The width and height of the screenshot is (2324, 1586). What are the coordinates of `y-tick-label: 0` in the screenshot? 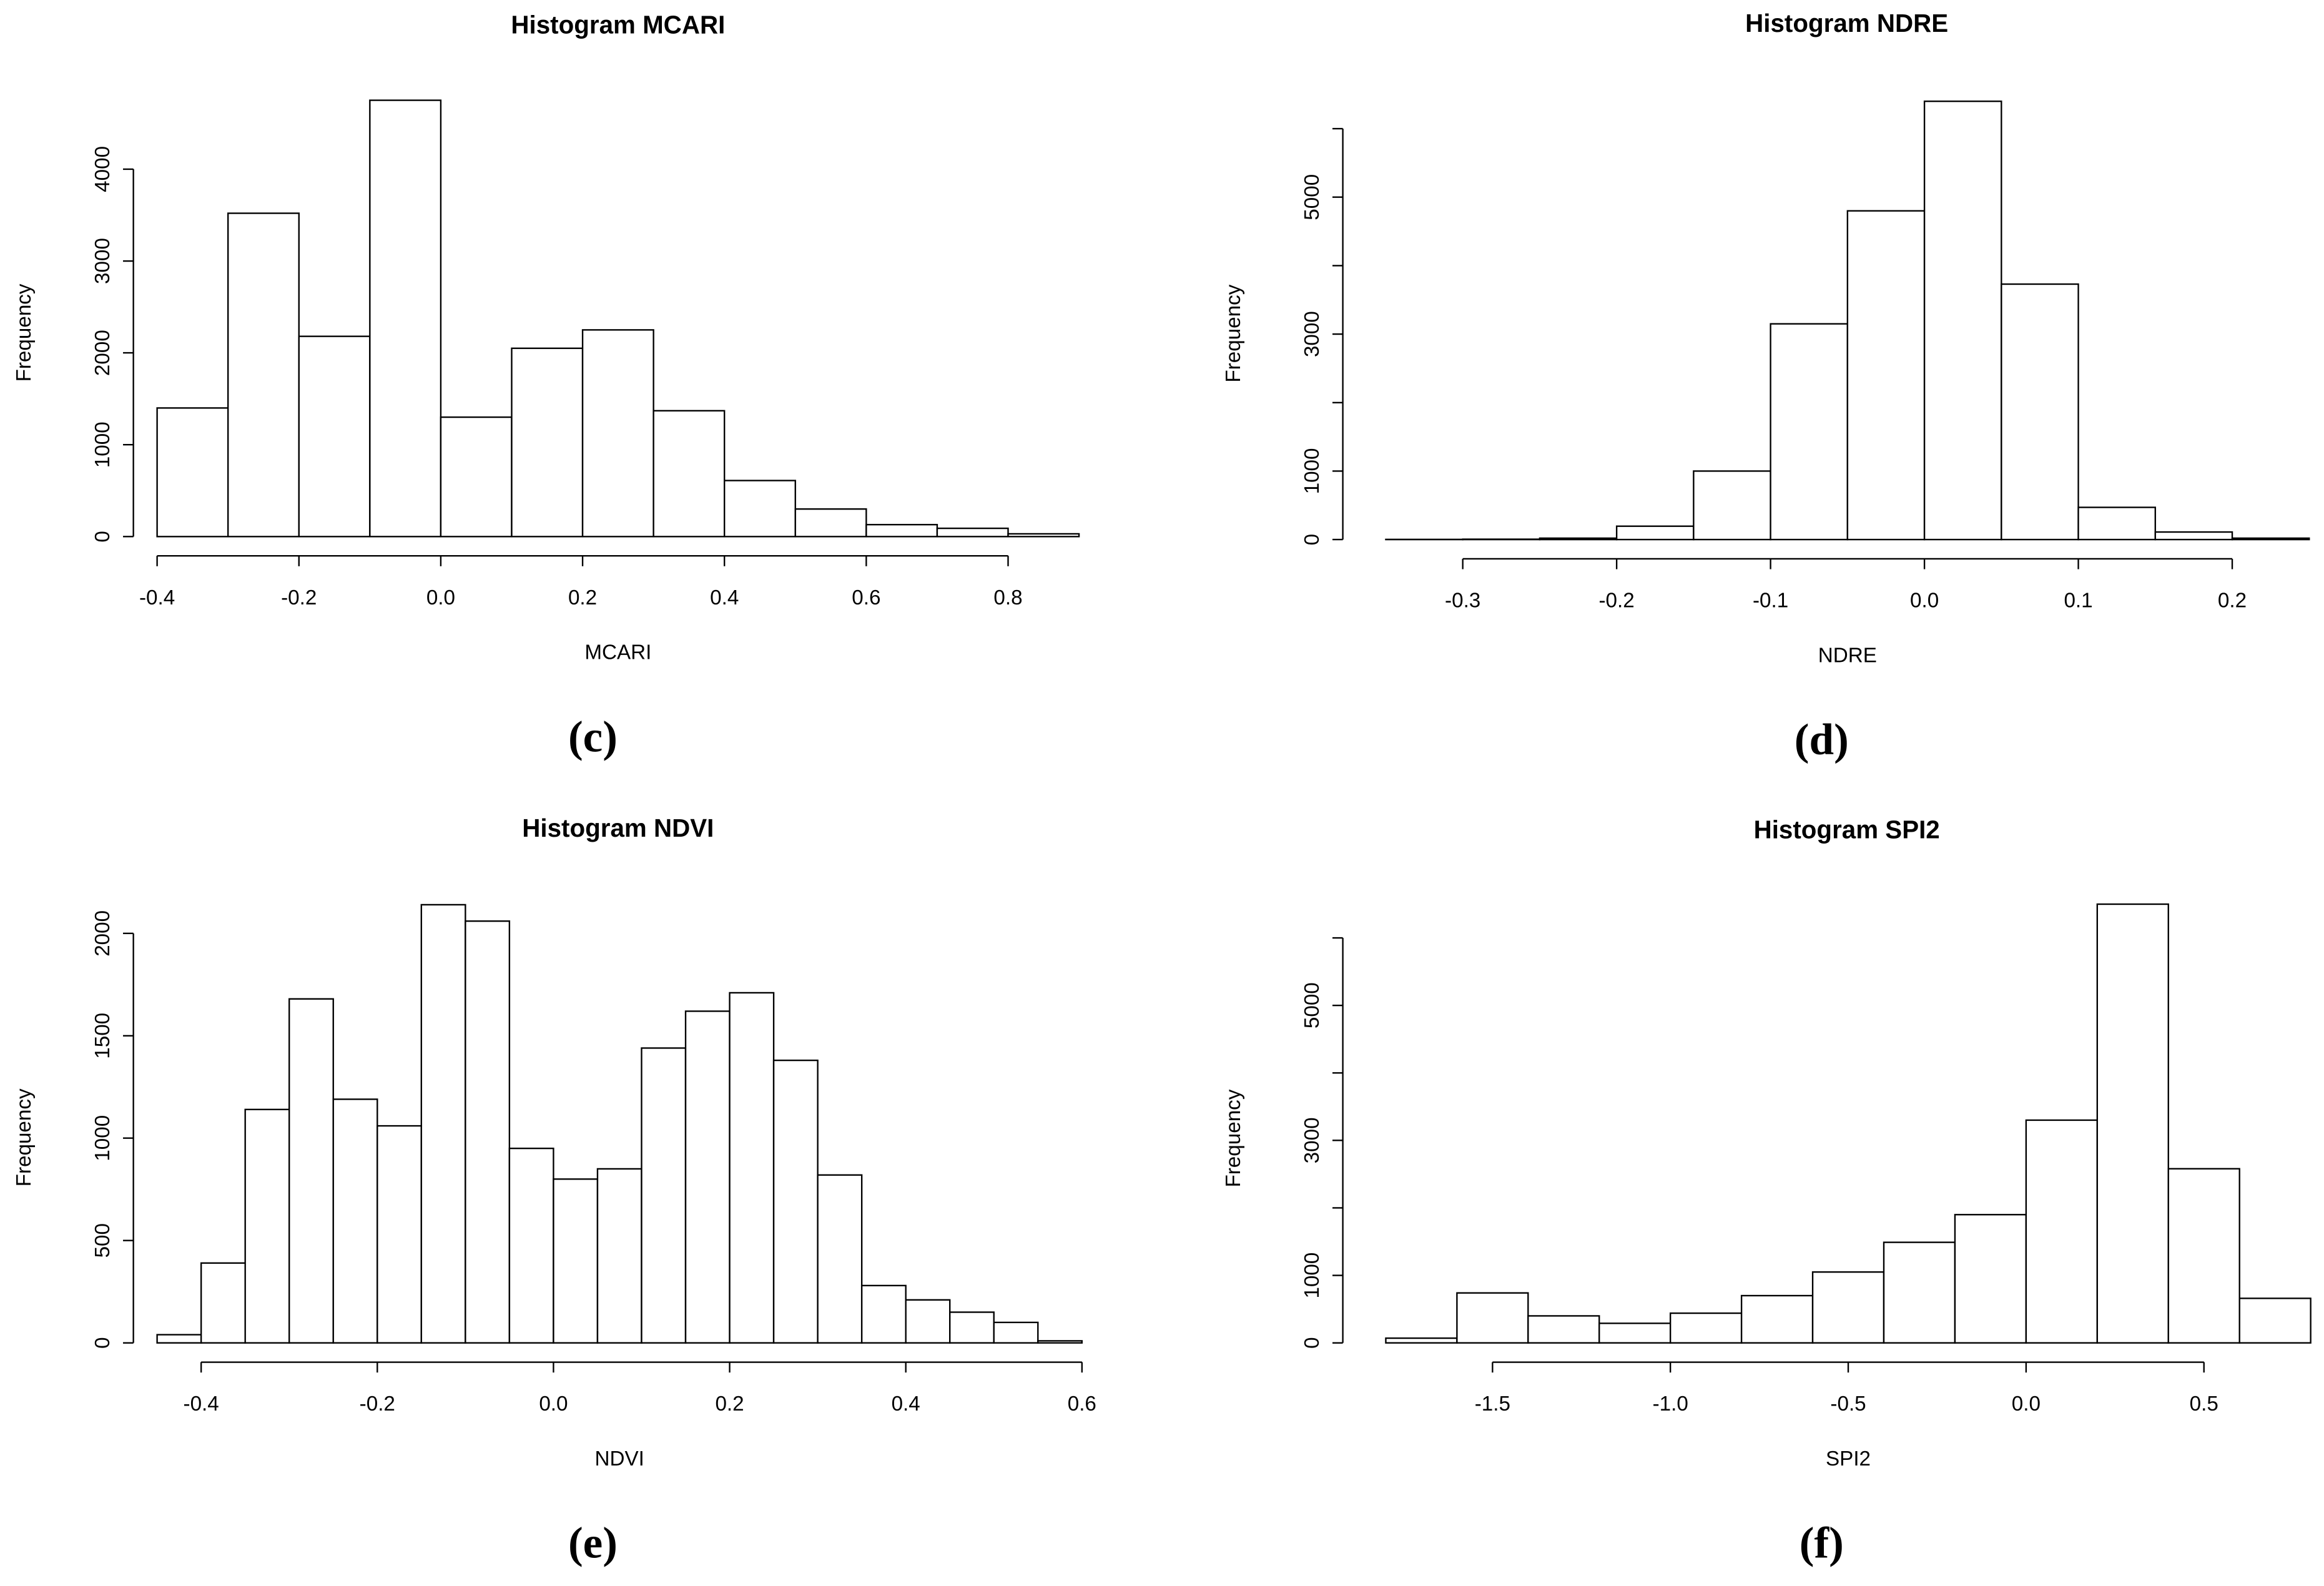 It's located at (1312, 1342).